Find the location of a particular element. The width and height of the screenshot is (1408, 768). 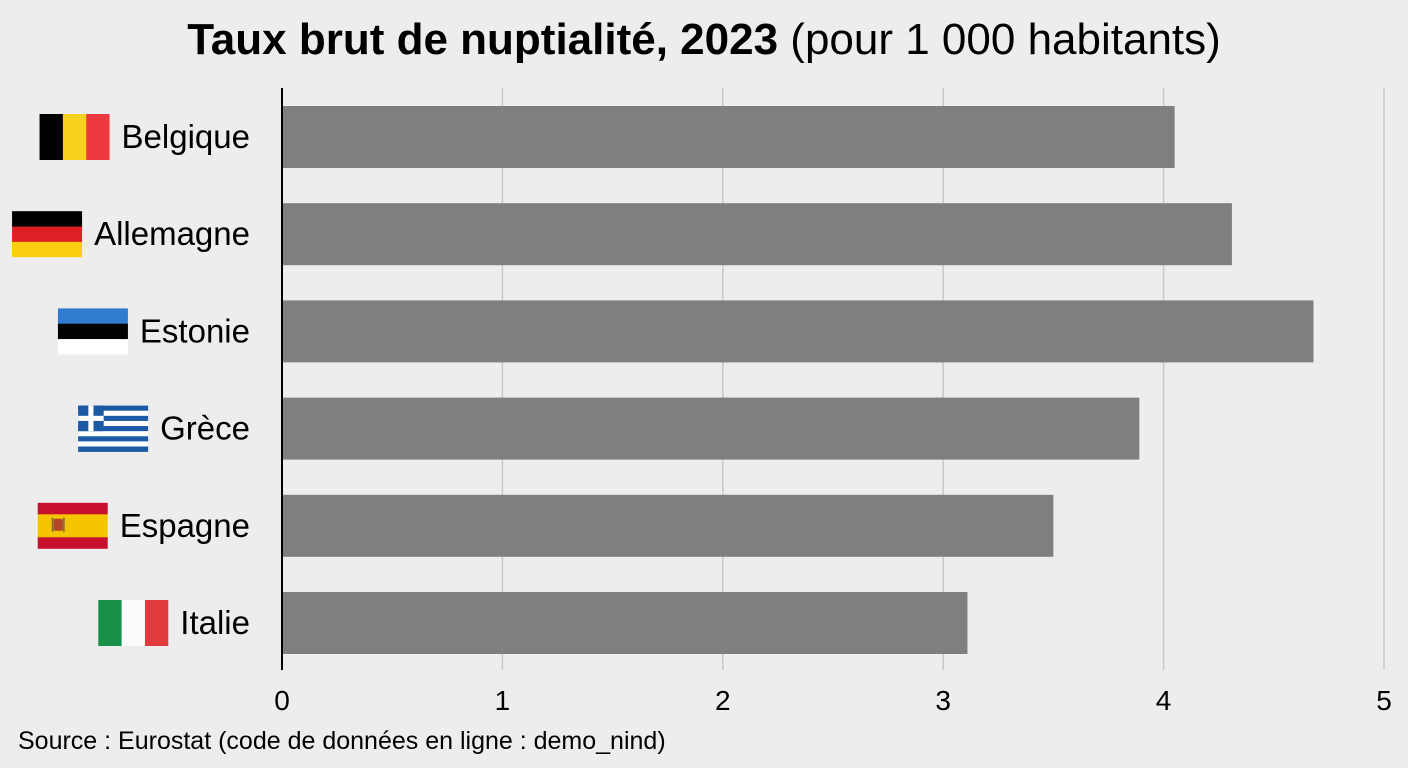

category-label: Grèce is located at coordinates (205, 428).